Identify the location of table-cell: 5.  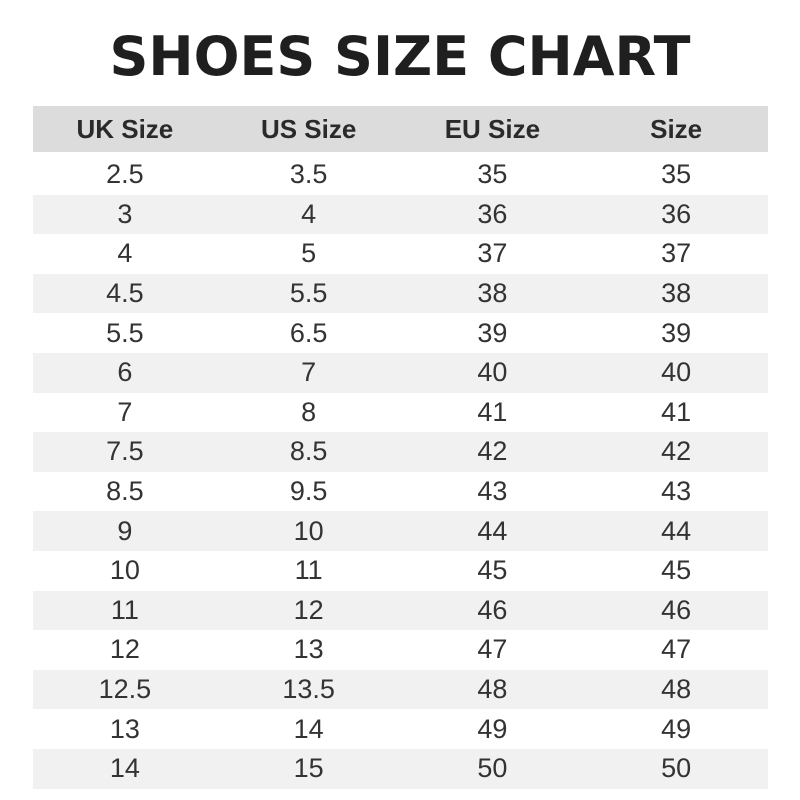
(309, 253).